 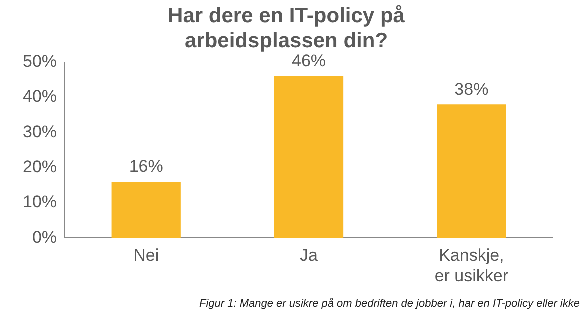 I want to click on text: Figur 1: Mange er usikre på om bedriften de jobber i, har en IT-policy eller ikke, so click(x=389, y=304).